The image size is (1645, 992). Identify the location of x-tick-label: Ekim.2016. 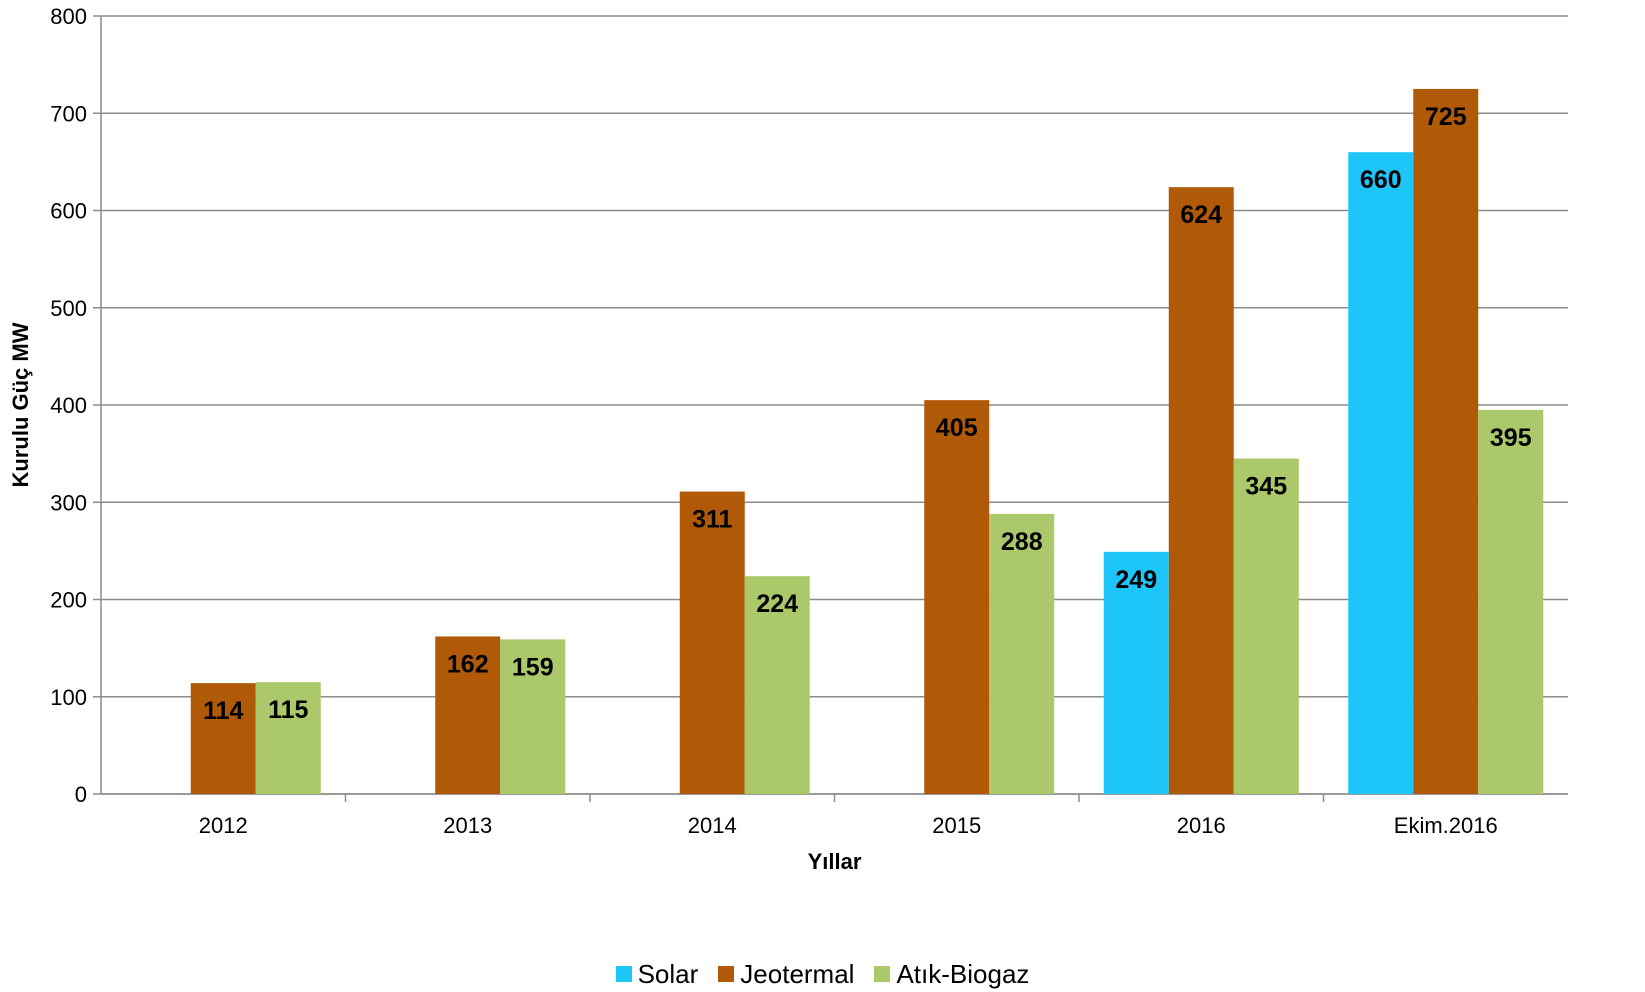
(1446, 825).